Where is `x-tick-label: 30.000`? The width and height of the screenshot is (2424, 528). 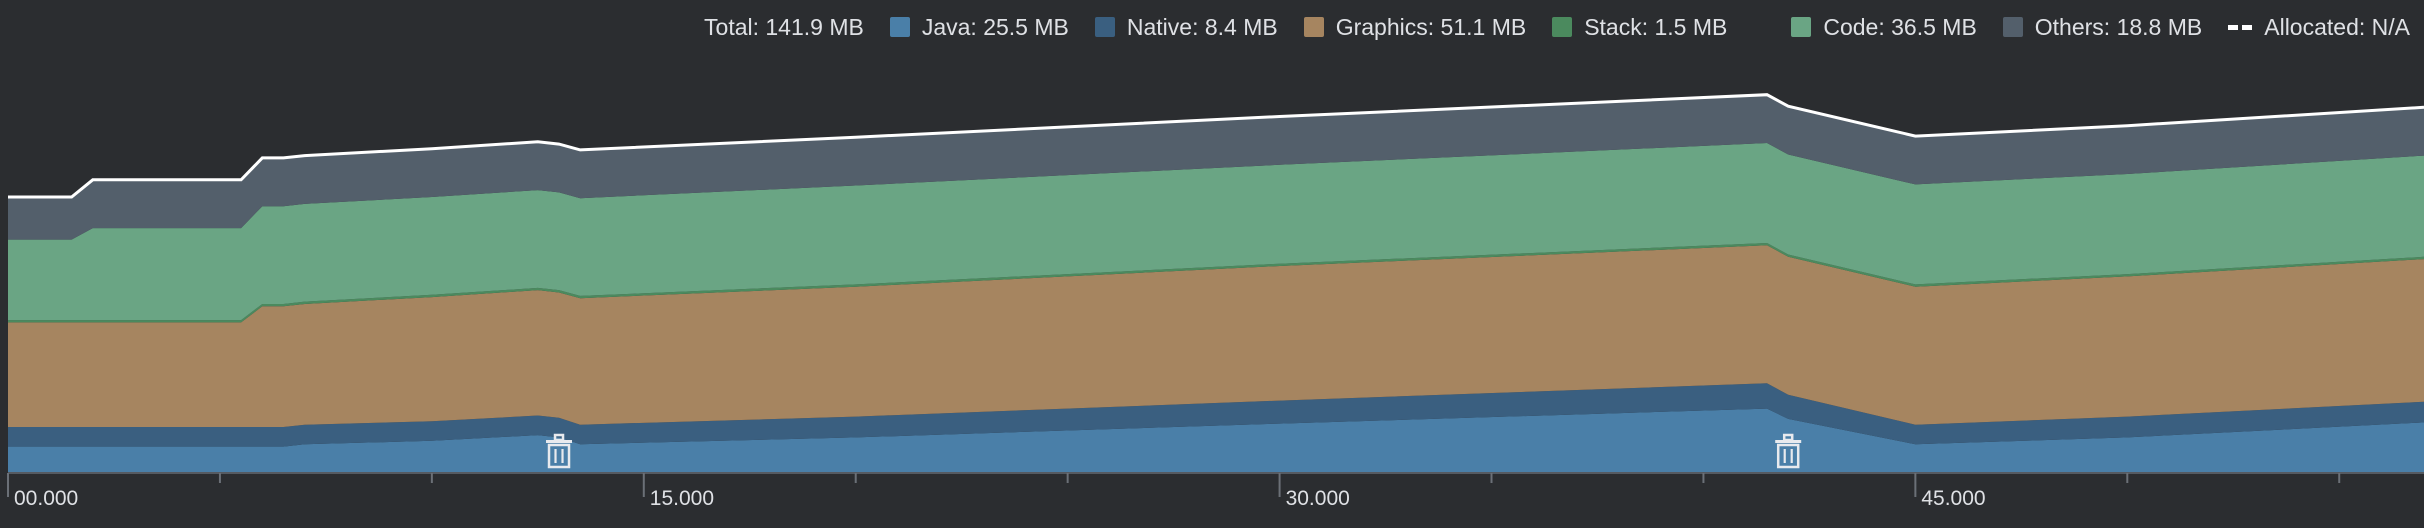
x-tick-label: 30.000 is located at coordinates (1318, 498).